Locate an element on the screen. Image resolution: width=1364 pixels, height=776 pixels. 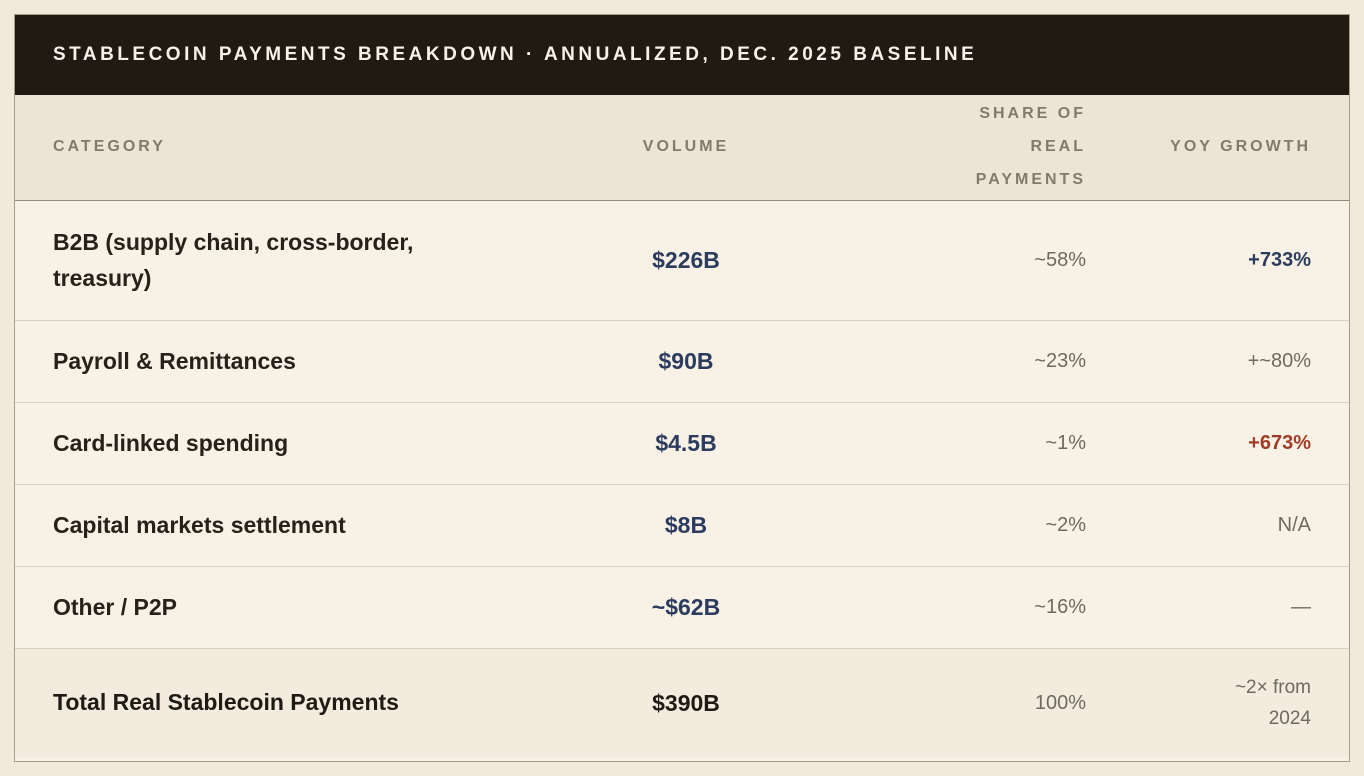
share-cell: ~58% is located at coordinates (1060, 260).